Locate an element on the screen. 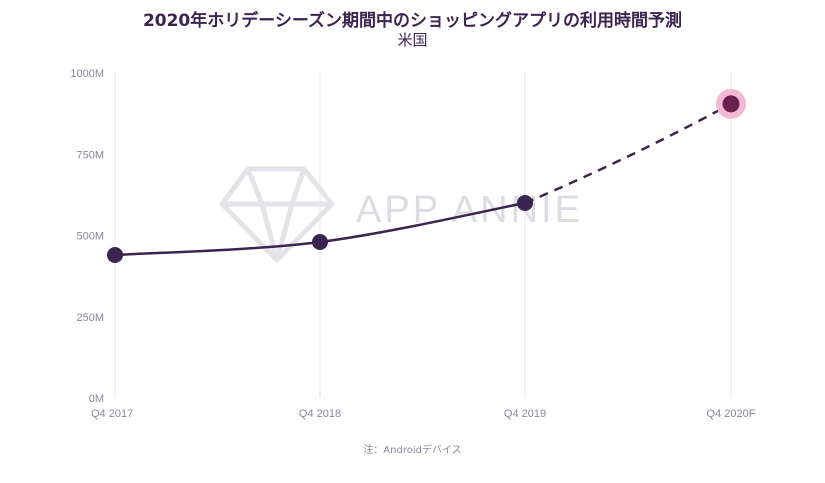  diamond-logo-icon is located at coordinates (277, 214).